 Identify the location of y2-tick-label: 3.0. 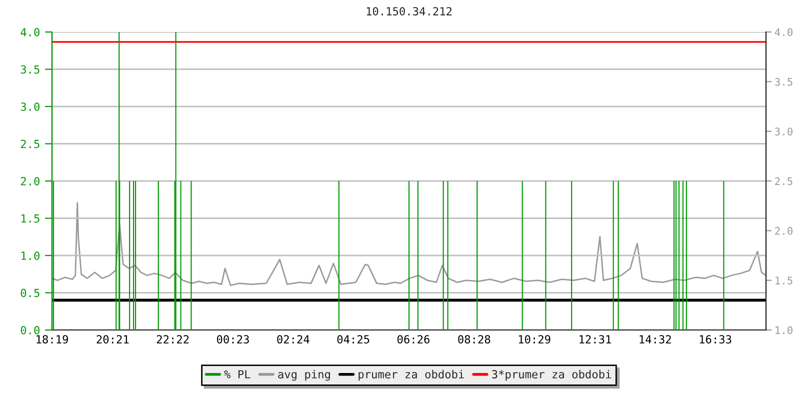
(783, 132).